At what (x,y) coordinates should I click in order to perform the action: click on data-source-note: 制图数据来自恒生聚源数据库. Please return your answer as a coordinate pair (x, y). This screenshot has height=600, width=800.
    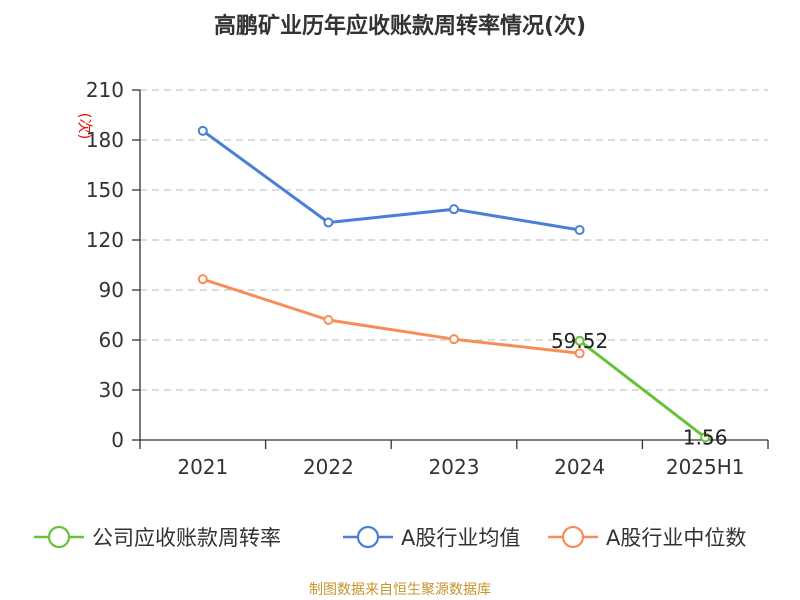
    Looking at the image, I should click on (400, 590).